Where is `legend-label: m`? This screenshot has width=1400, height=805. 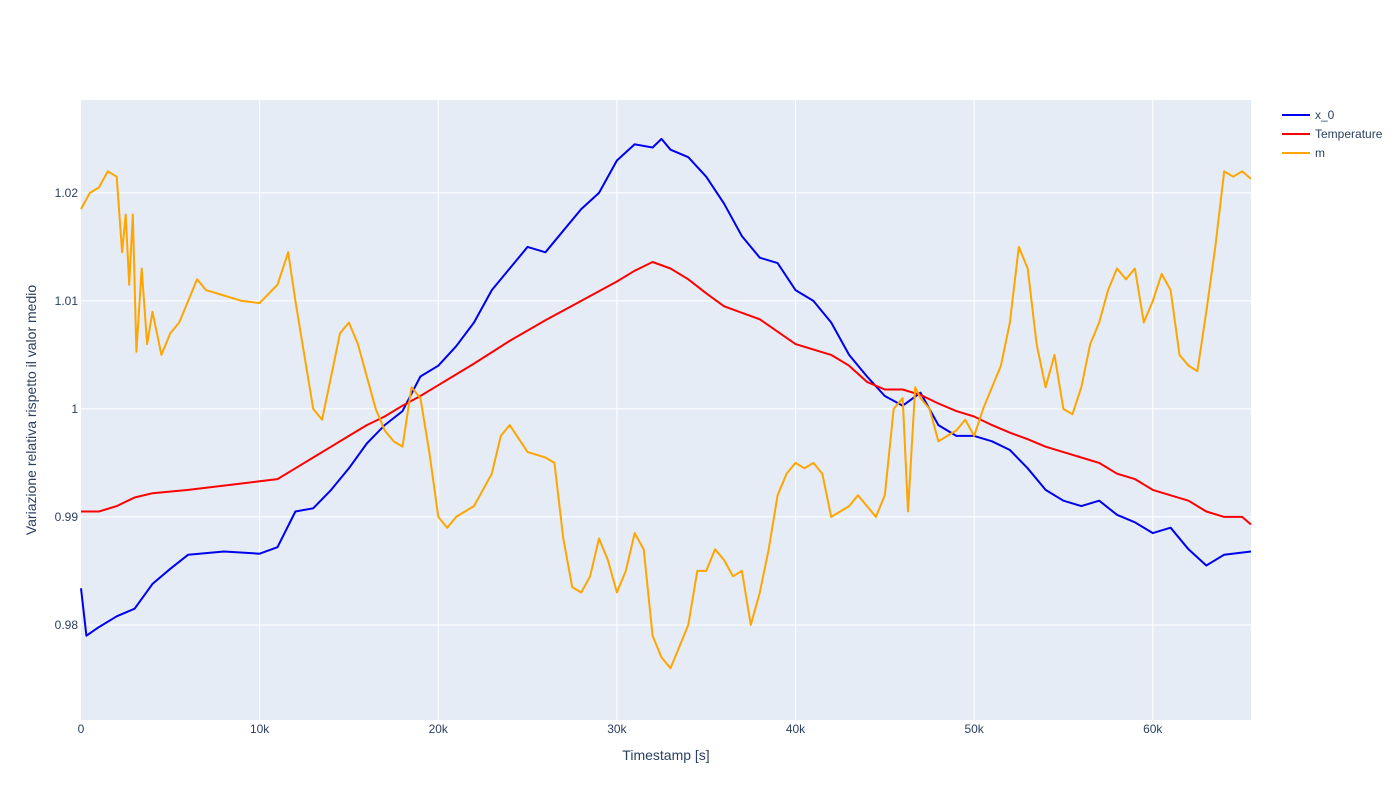
legend-label: m is located at coordinates (1320, 153).